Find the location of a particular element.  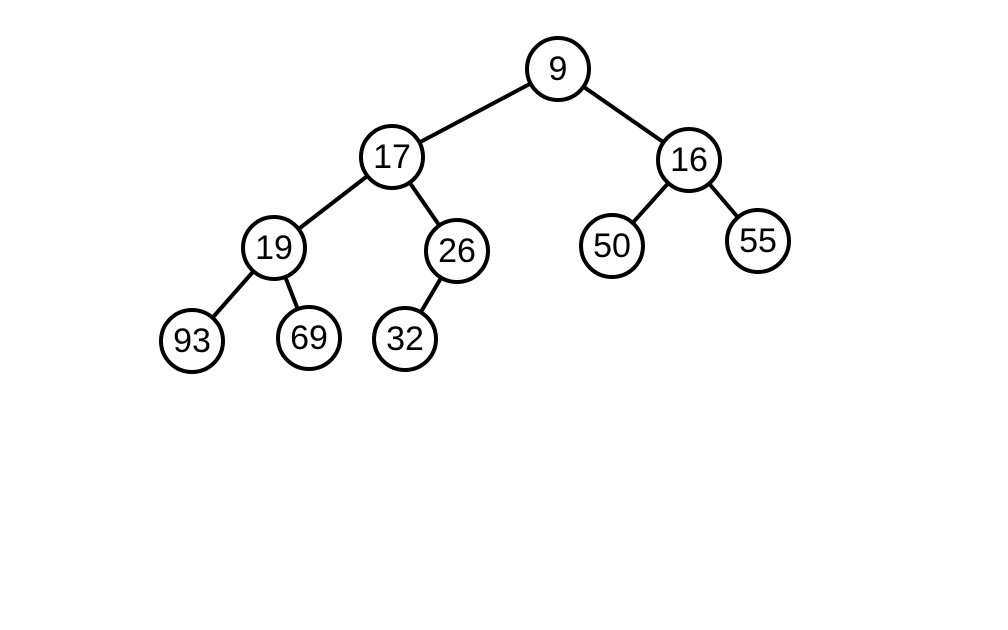

node-label: 26 is located at coordinates (457, 251).